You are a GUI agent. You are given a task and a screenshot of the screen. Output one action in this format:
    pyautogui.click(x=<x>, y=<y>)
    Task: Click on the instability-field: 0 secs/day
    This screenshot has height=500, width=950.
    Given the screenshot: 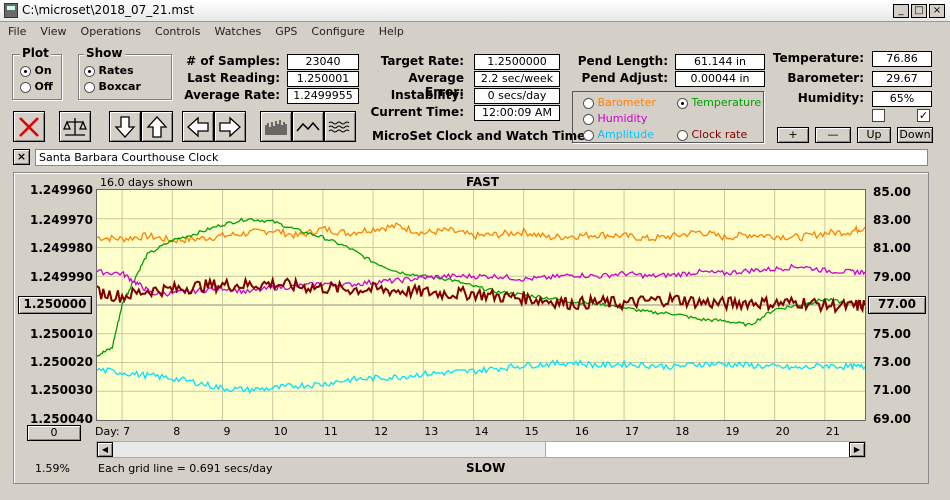 What is the action you would take?
    pyautogui.click(x=517, y=96)
    